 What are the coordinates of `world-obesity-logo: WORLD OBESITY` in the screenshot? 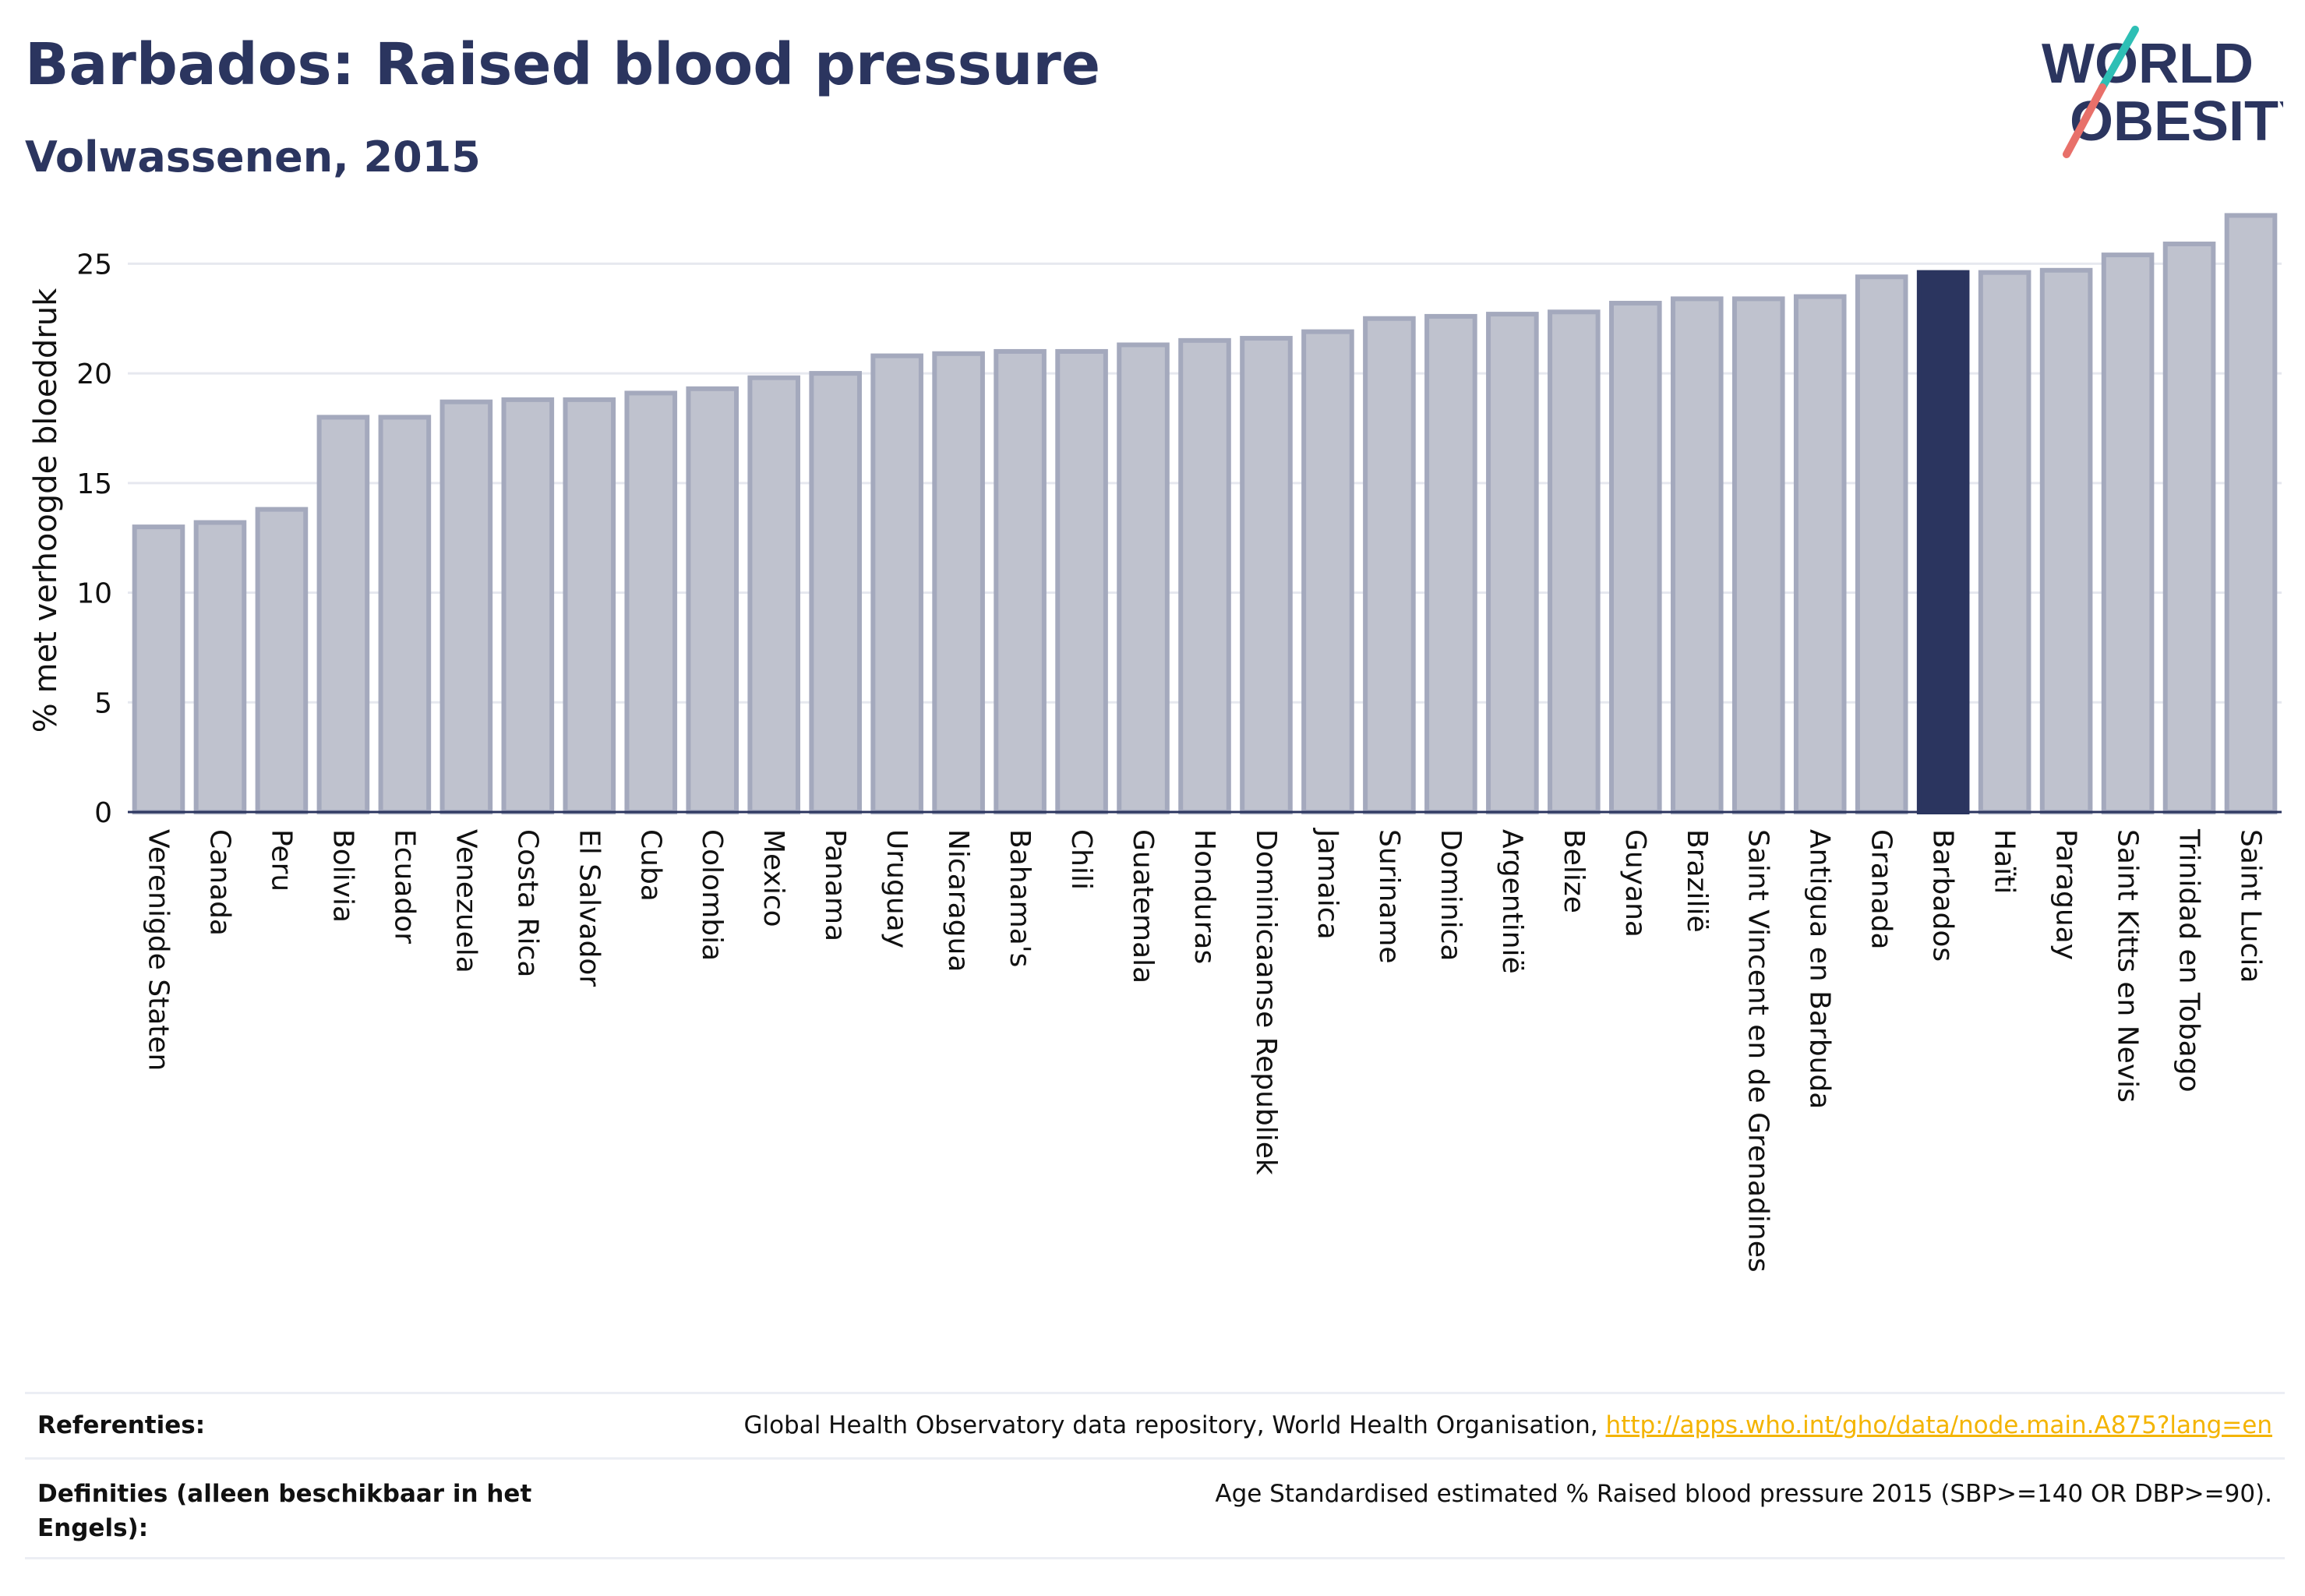 It's located at (2162, 92).